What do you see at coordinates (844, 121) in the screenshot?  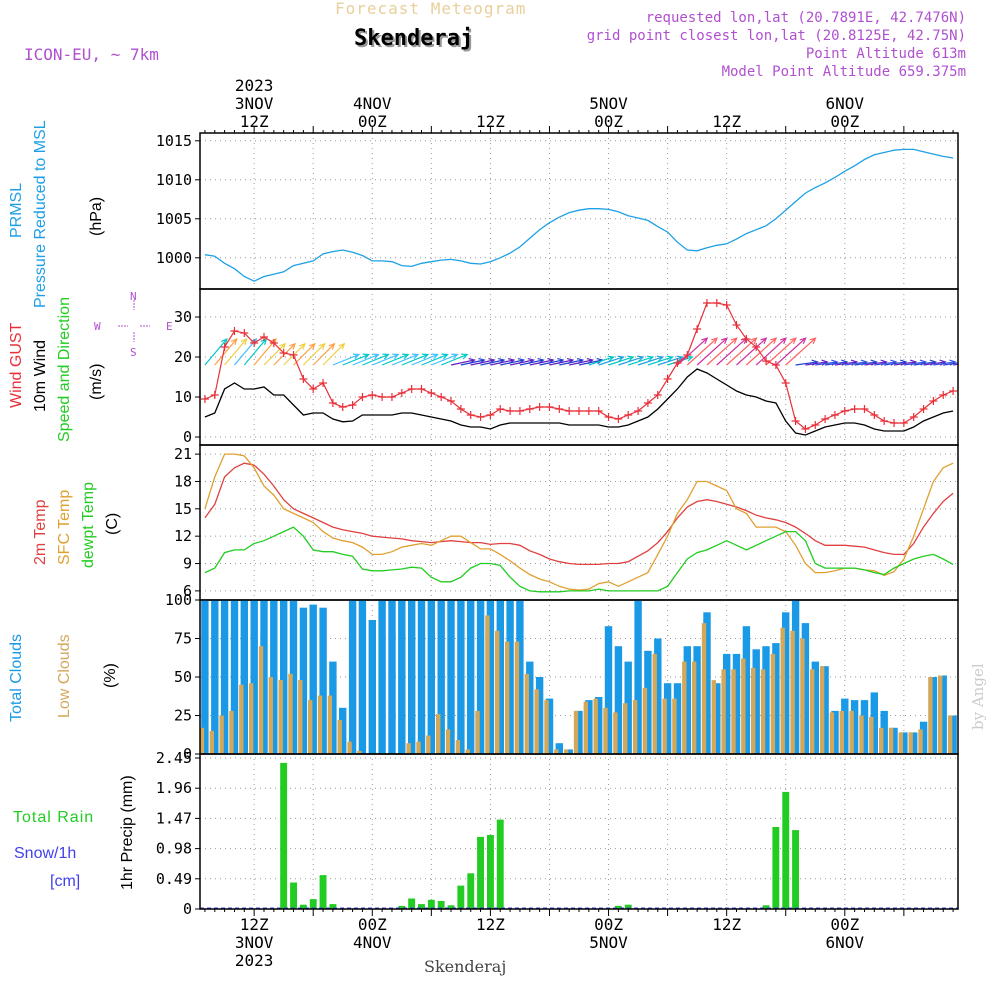 I see `top-time-label: 00Z` at bounding box center [844, 121].